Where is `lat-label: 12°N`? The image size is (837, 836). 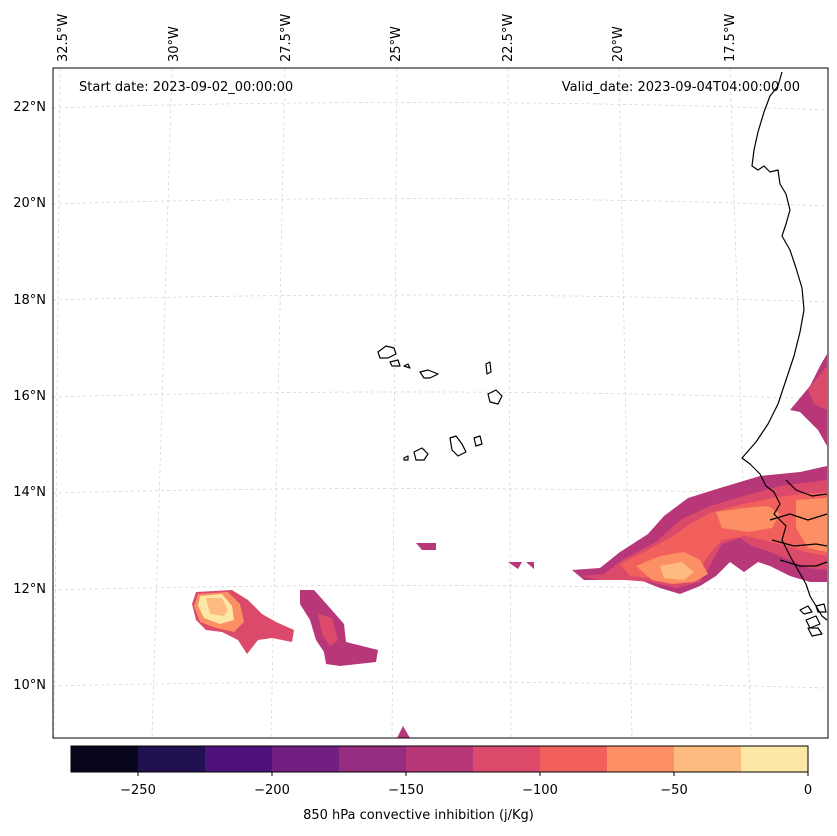
lat-label: 12°N is located at coordinates (29, 589).